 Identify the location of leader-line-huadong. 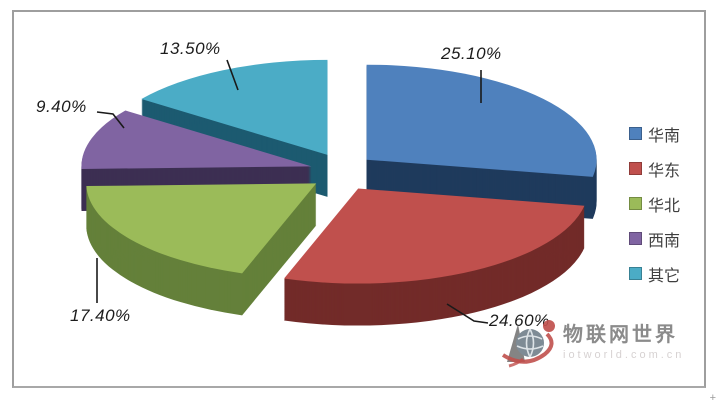
(467, 313).